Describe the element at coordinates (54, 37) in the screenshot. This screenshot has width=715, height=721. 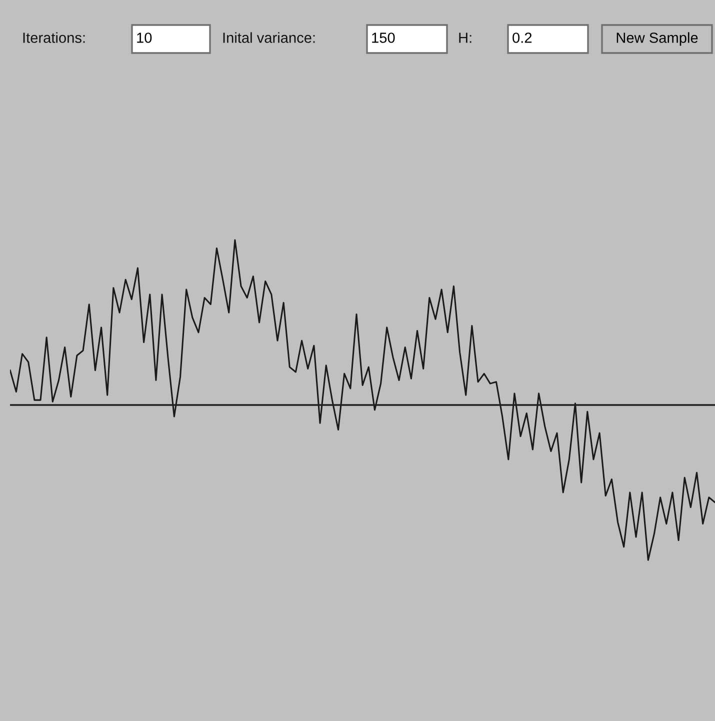
I see `text: Iterations:` at that location.